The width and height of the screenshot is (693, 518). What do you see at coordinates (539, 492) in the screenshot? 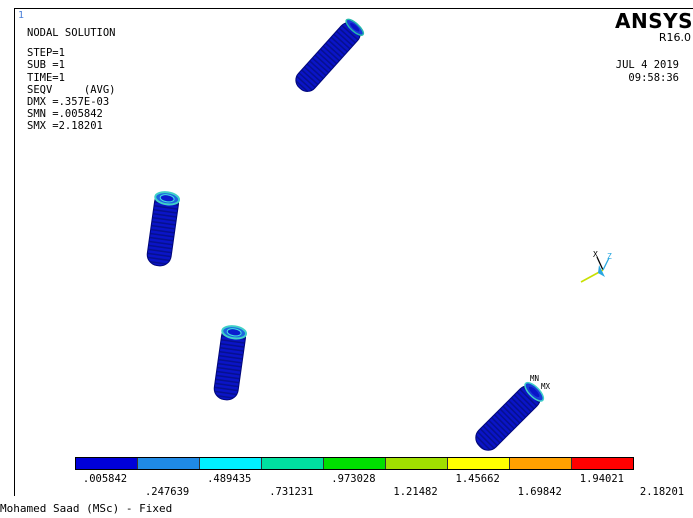
I see `legend-label: 1.69842` at bounding box center [539, 492].